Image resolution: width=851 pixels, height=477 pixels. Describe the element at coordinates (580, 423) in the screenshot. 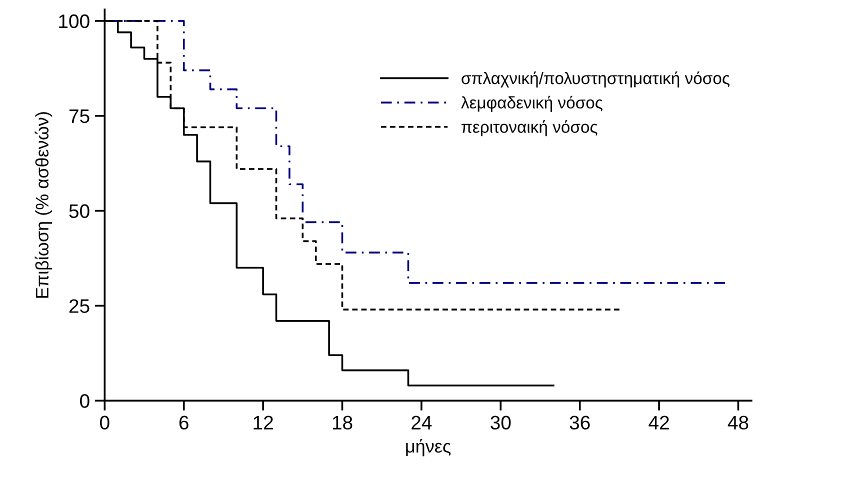

I see `x-tick-label: 36` at that location.